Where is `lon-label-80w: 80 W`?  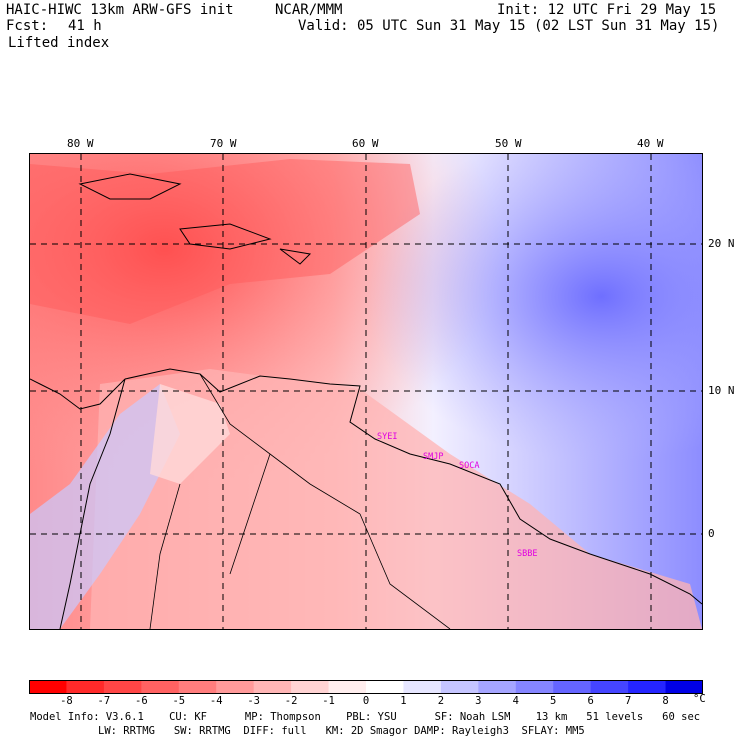 lon-label-80w: 80 W is located at coordinates (80, 143).